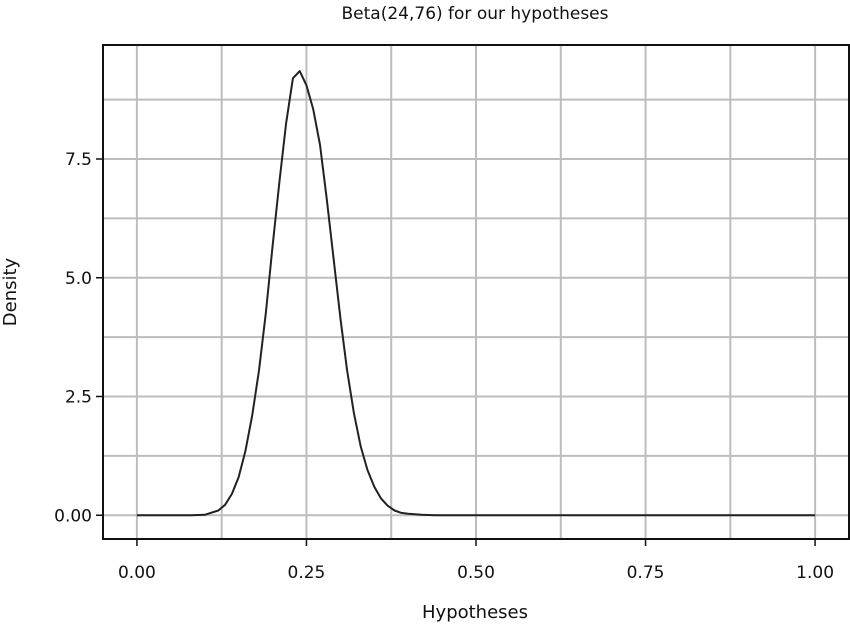 The height and width of the screenshot is (627, 850). I want to click on y-tick-label: 2.5, so click(78, 398).